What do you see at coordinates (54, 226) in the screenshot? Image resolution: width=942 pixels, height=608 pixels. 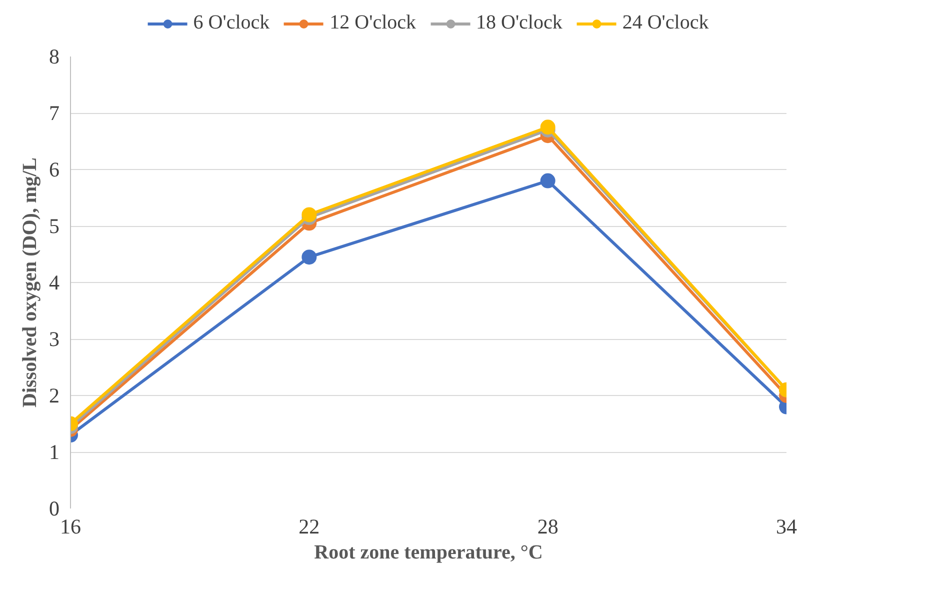 I see `y-tick-label: 5` at bounding box center [54, 226].